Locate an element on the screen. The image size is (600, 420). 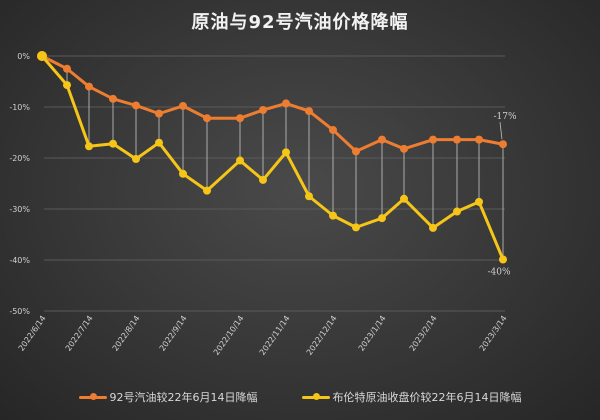
chart-legend: 92号汽油较22年6月14日降幅 布伦特原油收盘价较22年6月14日降幅 is located at coordinates (300, 397).